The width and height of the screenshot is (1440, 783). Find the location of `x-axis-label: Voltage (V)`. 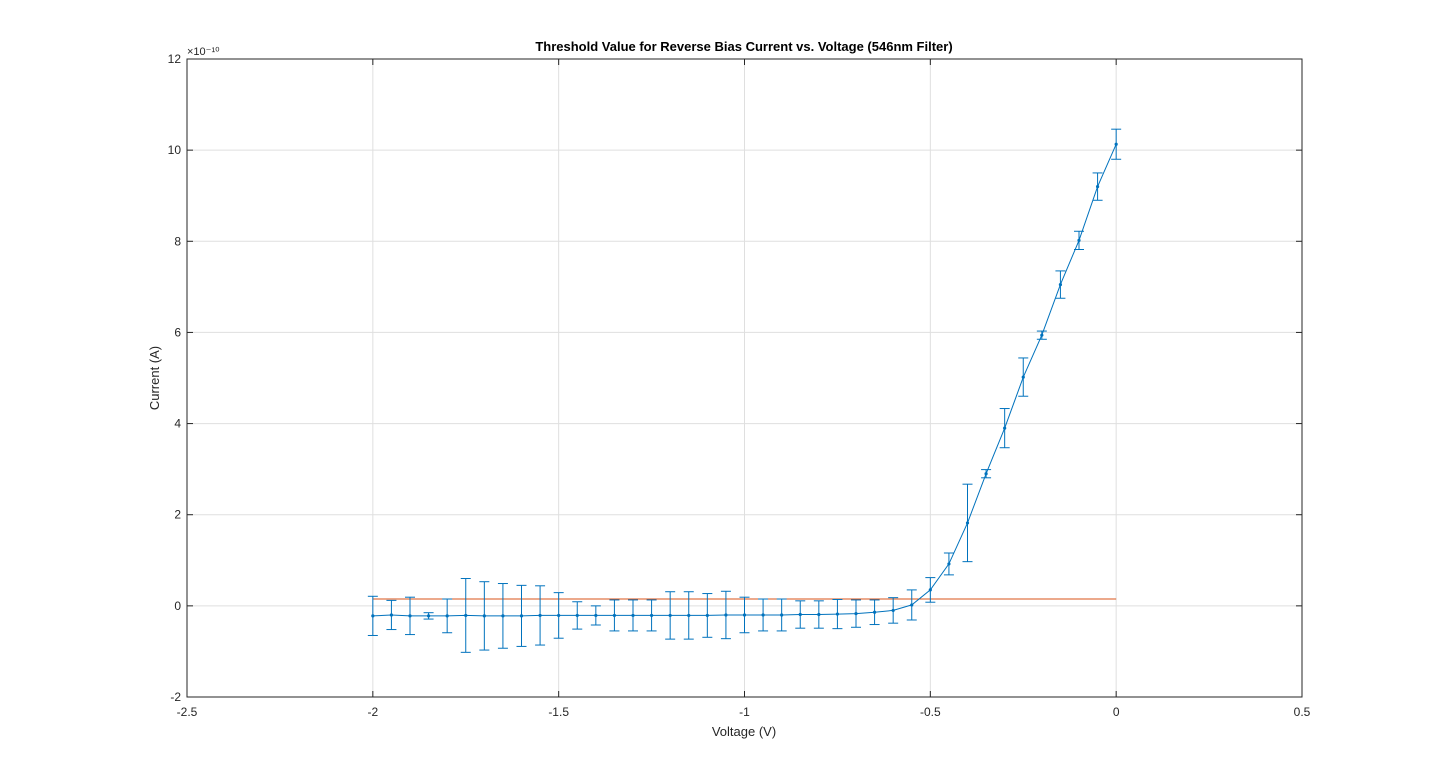

x-axis-label: Voltage (V) is located at coordinates (744, 731).